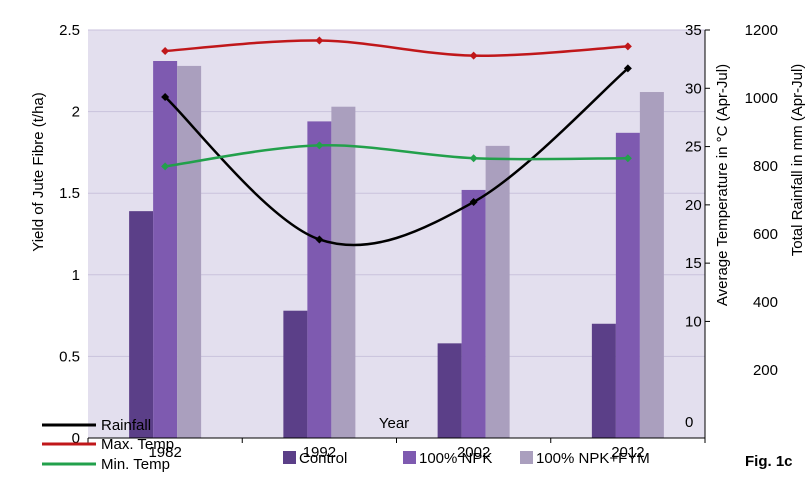 The height and width of the screenshot is (484, 812). Describe the element at coordinates (137, 444) in the screenshot. I see `legend-max-temp-label: Max. Temp` at that location.